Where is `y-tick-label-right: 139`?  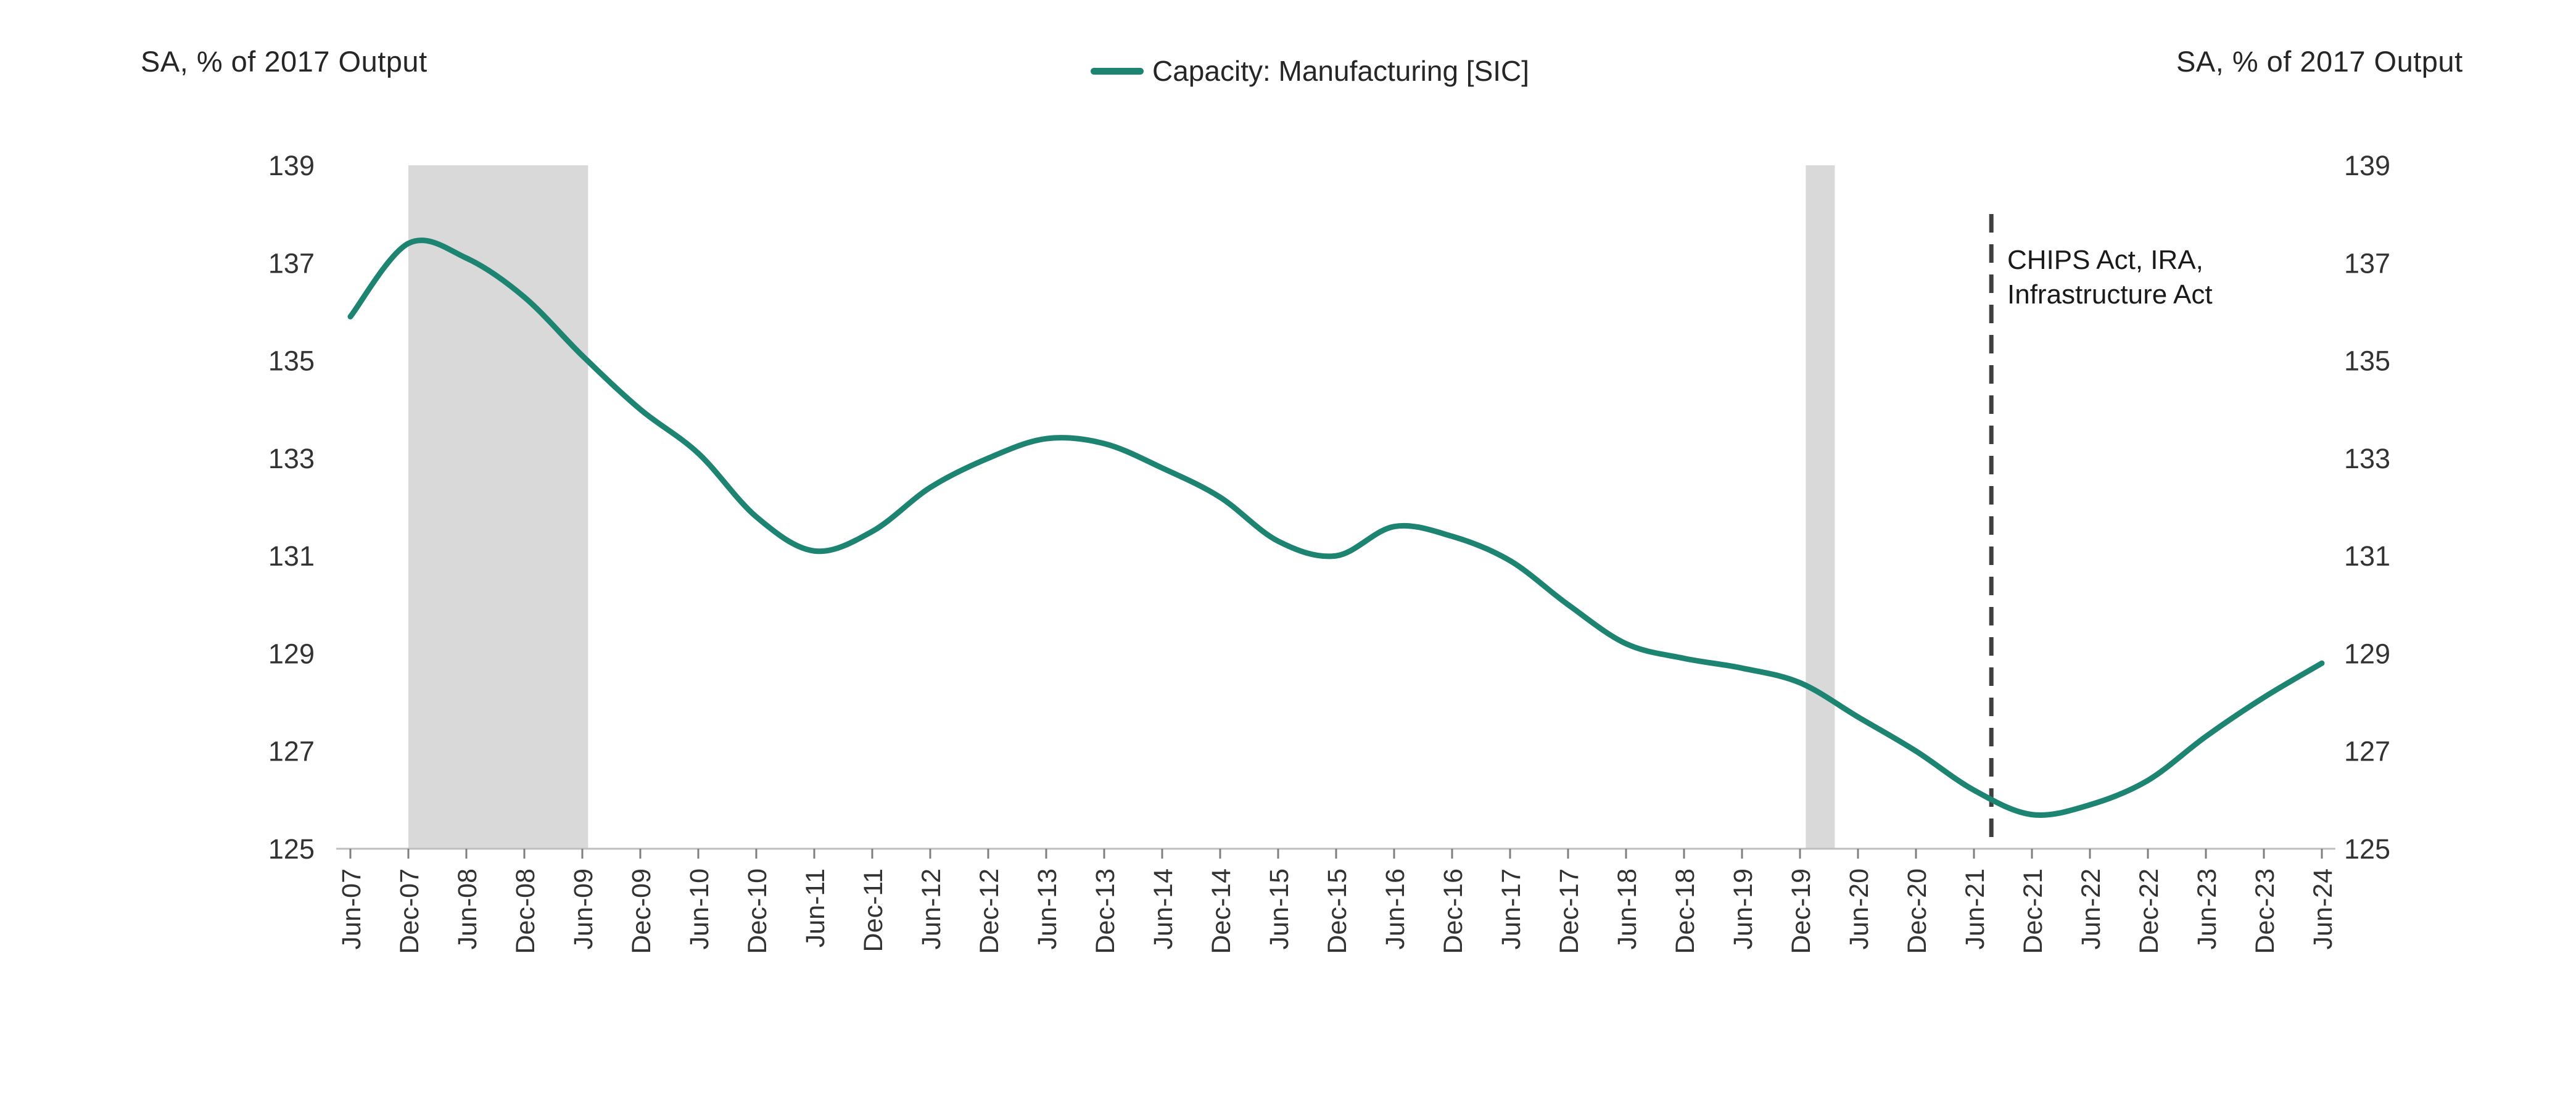
y-tick-label-right: 139 is located at coordinates (2367, 165).